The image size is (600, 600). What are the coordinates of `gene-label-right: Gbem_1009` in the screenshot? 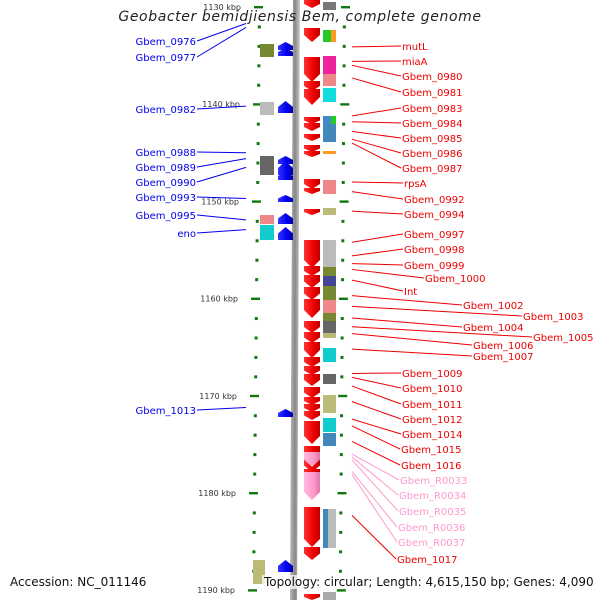 It's located at (432, 374).